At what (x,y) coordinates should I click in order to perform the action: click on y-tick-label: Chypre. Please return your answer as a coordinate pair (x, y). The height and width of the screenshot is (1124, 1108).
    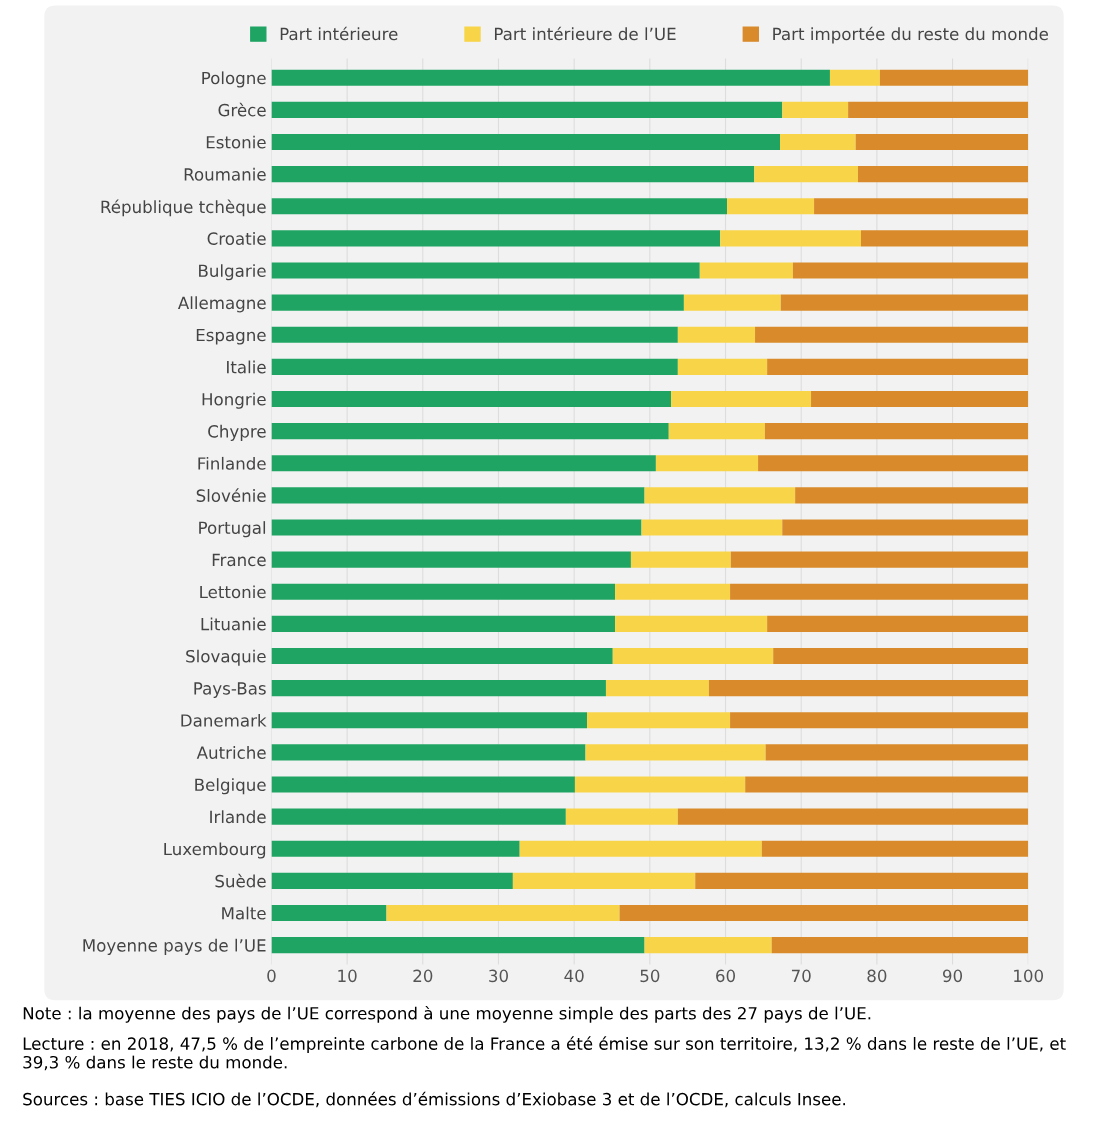
    Looking at the image, I should click on (237, 432).